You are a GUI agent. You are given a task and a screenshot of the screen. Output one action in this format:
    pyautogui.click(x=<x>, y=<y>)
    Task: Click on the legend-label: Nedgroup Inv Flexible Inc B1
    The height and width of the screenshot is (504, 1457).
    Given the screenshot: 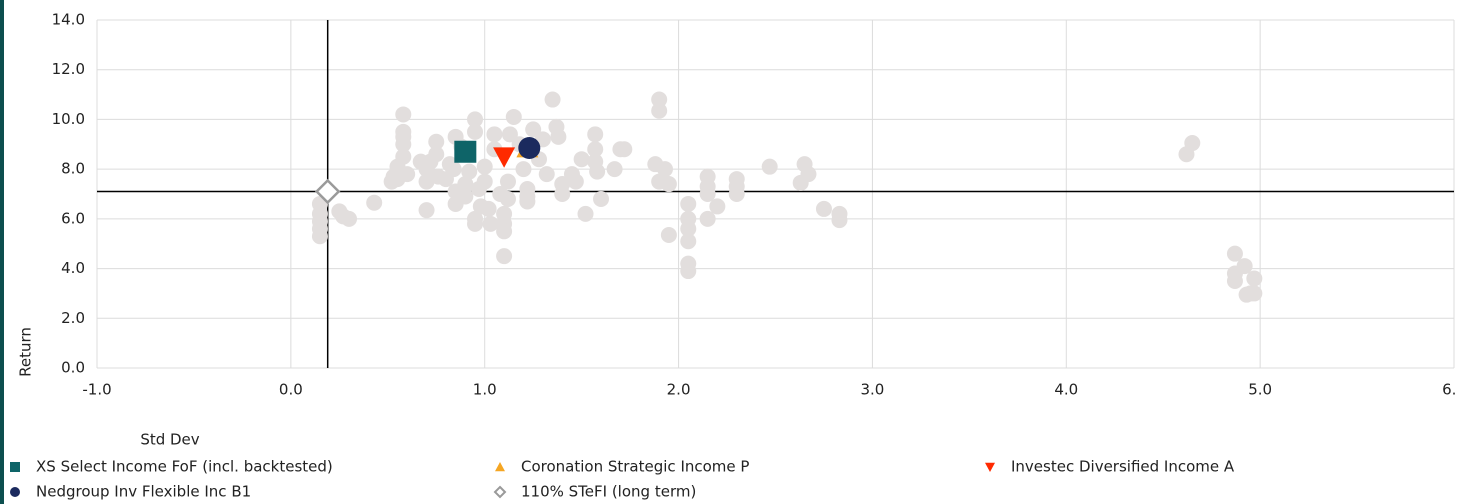 What is the action you would take?
    pyautogui.click(x=143, y=492)
    